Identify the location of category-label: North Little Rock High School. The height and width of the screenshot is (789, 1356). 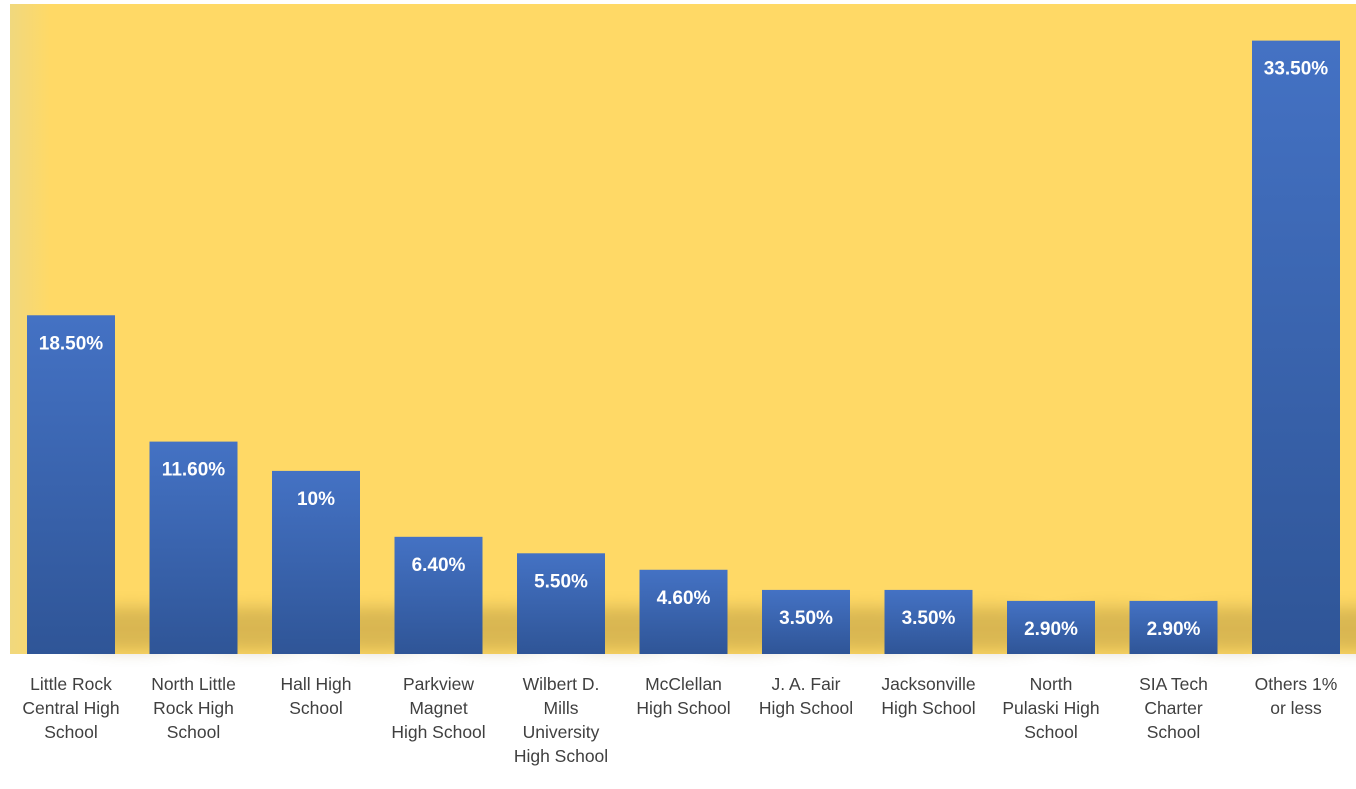
(193, 708).